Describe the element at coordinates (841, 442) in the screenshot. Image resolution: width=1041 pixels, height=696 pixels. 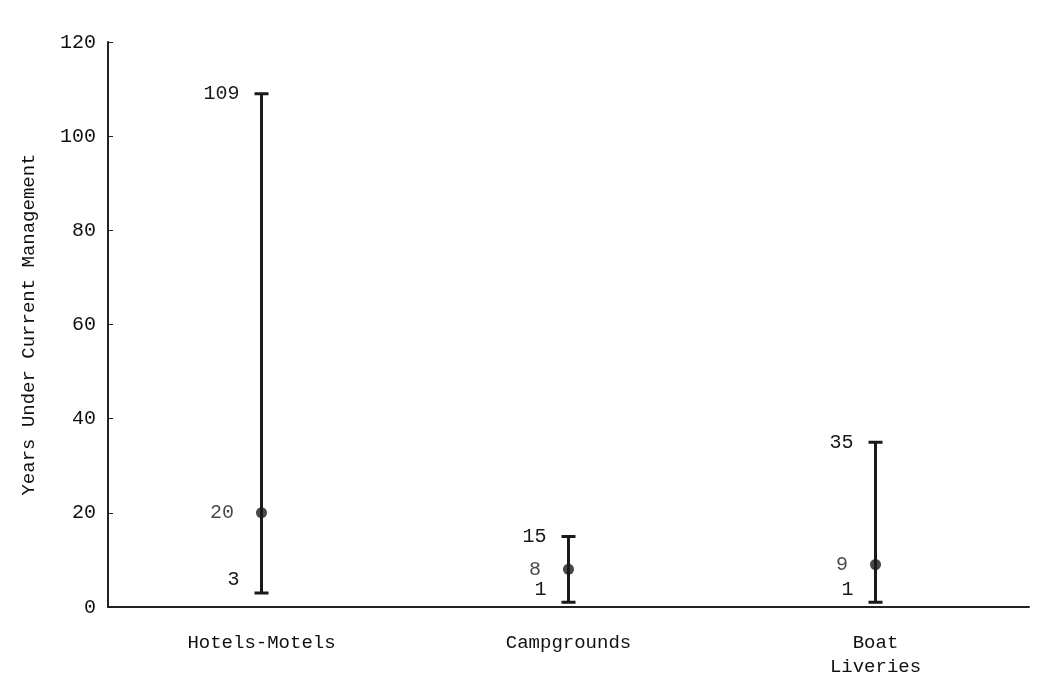
I see `annotation: 35` at that location.